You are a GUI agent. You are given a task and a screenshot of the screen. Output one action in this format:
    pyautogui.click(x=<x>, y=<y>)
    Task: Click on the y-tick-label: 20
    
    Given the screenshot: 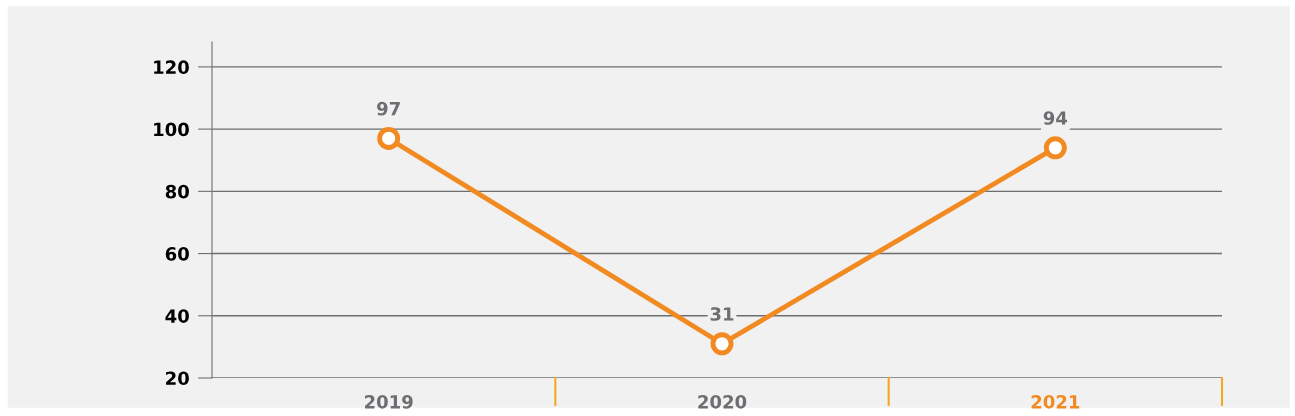 What is the action you would take?
    pyautogui.click(x=177, y=378)
    